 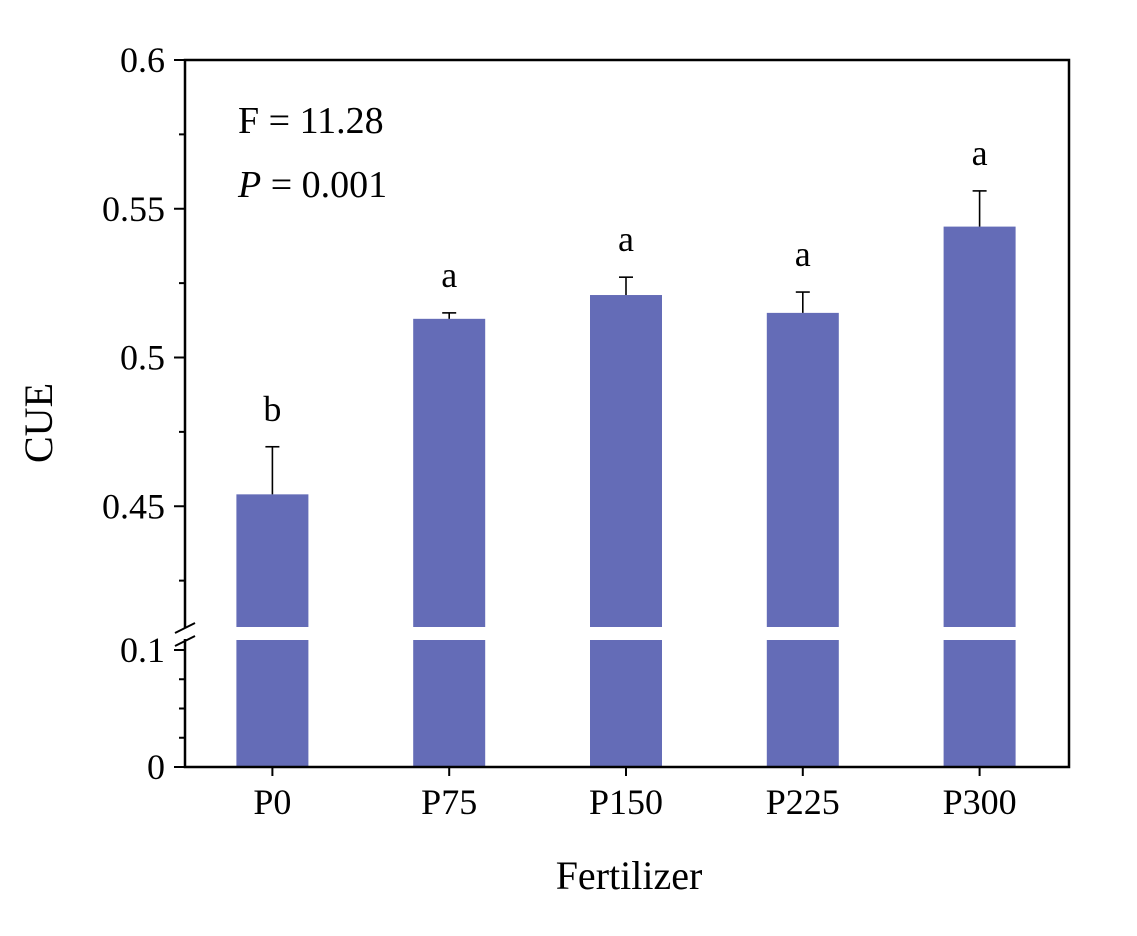 I want to click on bar-upper-P75, so click(x=449, y=472).